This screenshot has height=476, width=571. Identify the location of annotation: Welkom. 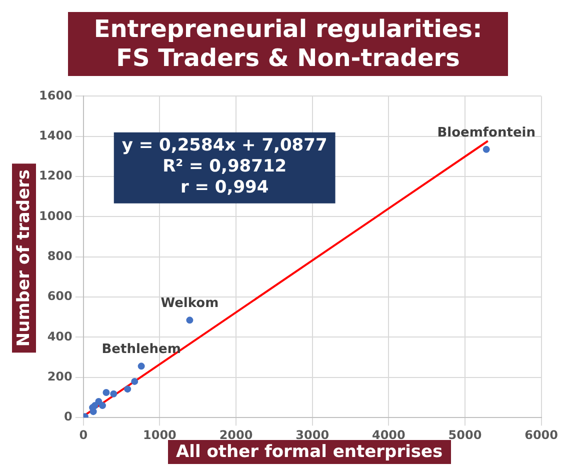
(189, 304).